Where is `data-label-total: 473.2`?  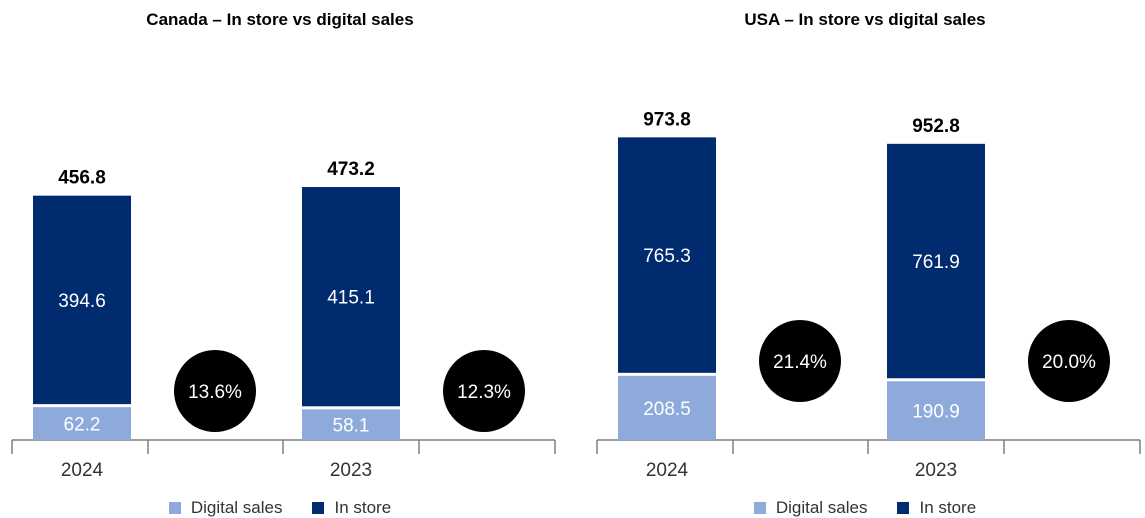
data-label-total: 473.2 is located at coordinates (351, 169).